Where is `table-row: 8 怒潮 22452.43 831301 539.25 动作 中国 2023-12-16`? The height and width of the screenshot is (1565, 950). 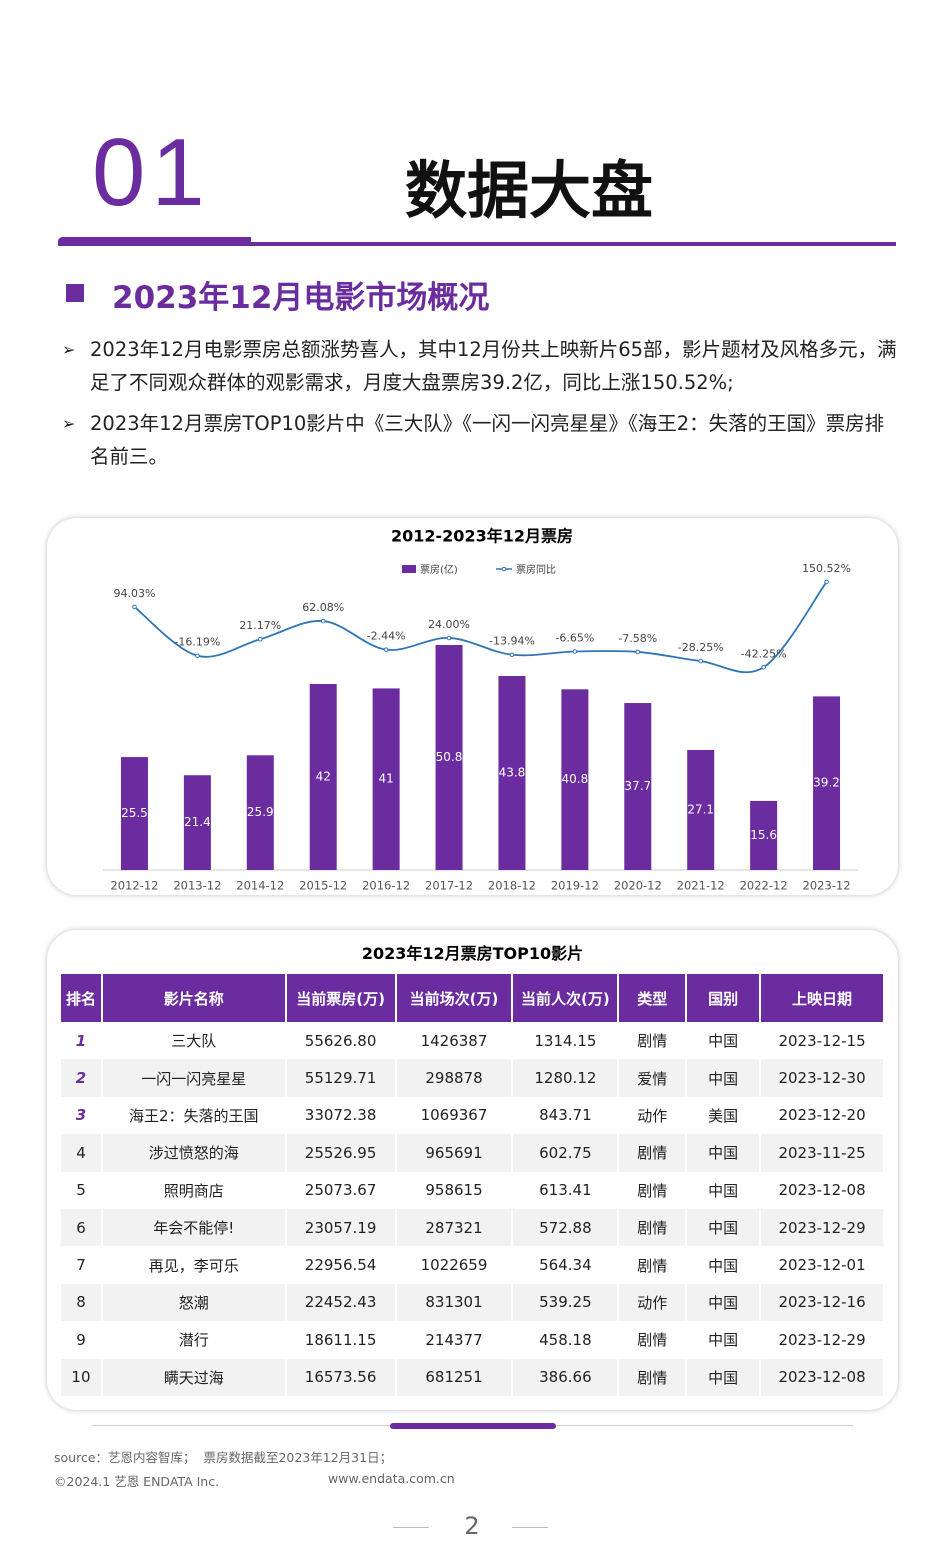
table-row: 8 怒潮 22452.43 831301 539.25 动作 中国 2023-12-16 is located at coordinates (471, 1302).